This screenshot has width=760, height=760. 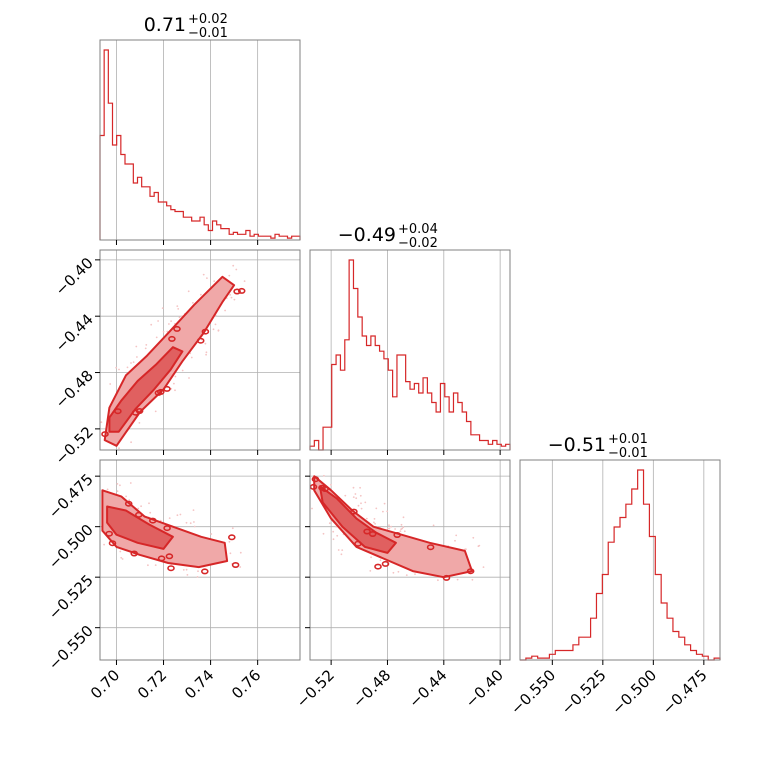 What do you see at coordinates (208, 33) in the screenshot?
I see `panel-title-minus: −0.01` at bounding box center [208, 33].